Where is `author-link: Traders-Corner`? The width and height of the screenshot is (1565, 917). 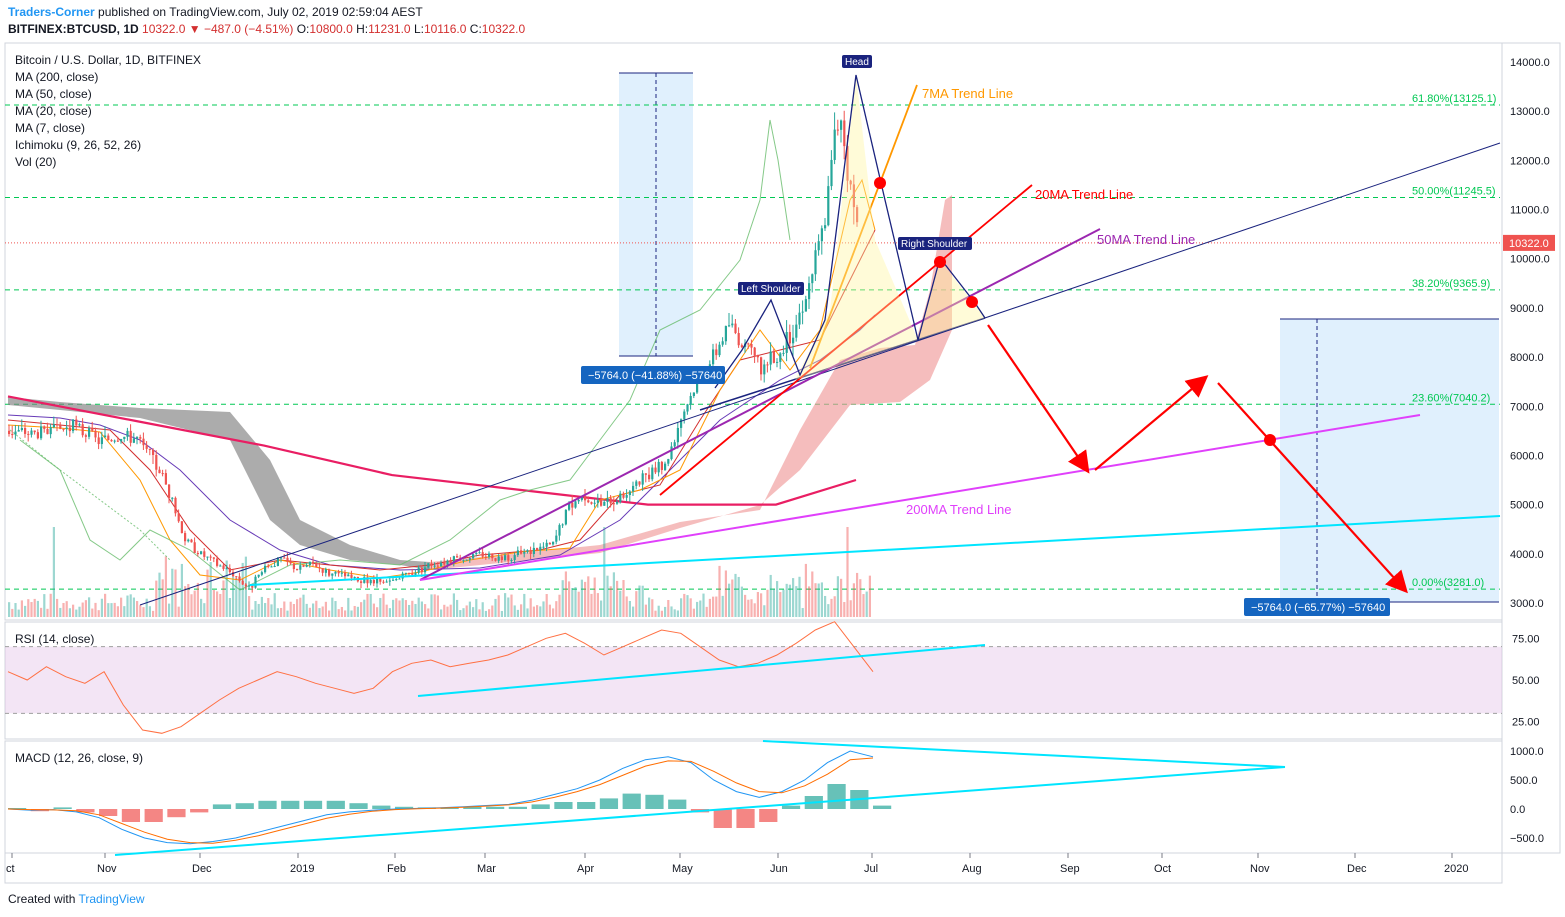 author-link: Traders-Corner is located at coordinates (51, 12).